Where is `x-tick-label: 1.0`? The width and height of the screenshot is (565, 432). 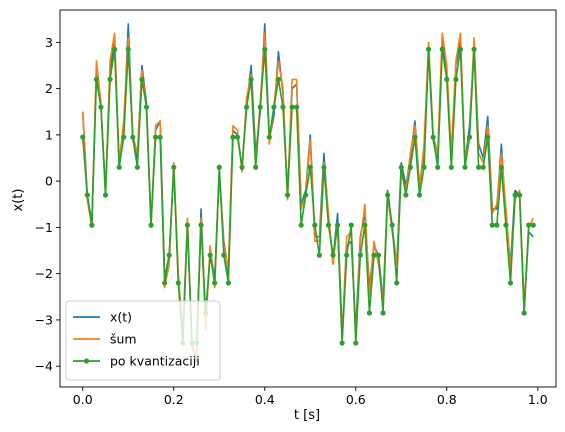 x-tick-label: 1.0 is located at coordinates (538, 399).